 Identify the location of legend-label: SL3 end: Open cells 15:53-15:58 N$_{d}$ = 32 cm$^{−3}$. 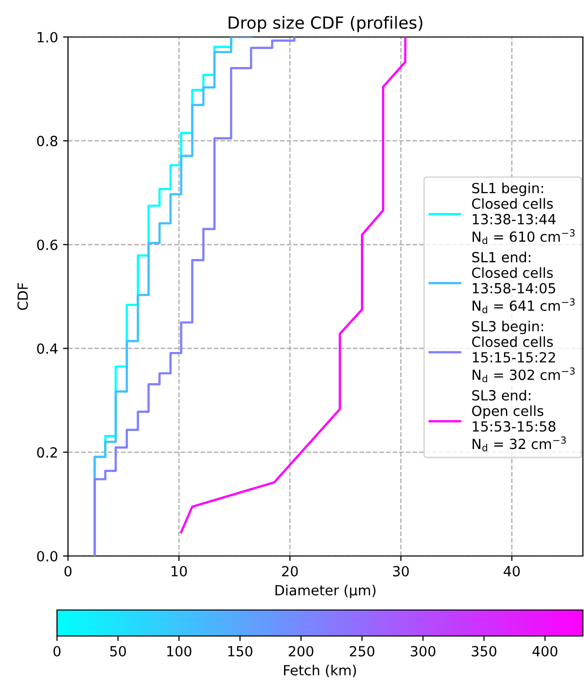
(519, 421).